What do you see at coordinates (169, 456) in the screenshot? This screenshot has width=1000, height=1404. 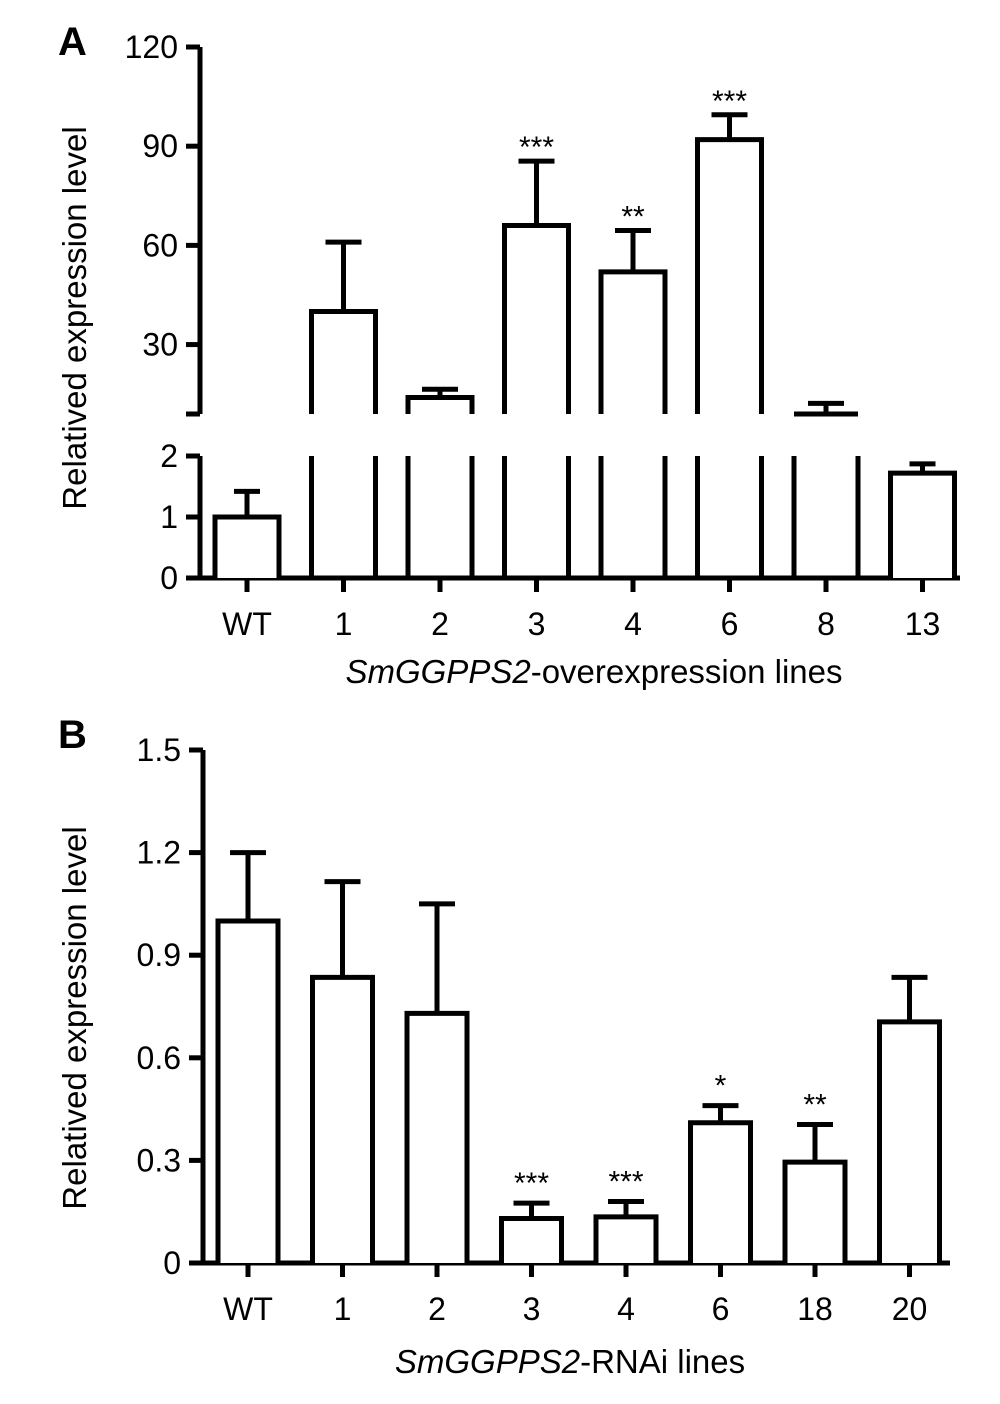 I see `panel-a-y-tick-label: 2` at bounding box center [169, 456].